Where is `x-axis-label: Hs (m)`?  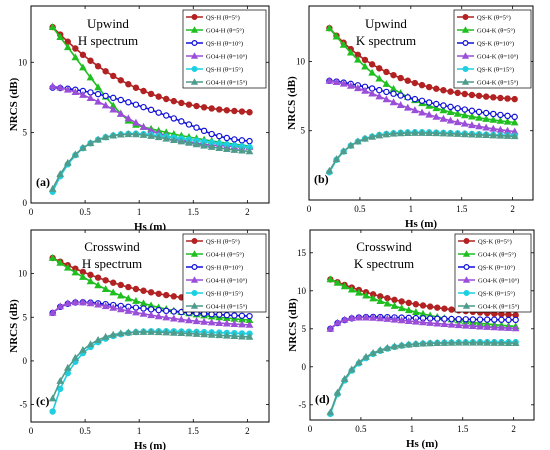 x-axis-label: Hs (m) is located at coordinates (421, 224).